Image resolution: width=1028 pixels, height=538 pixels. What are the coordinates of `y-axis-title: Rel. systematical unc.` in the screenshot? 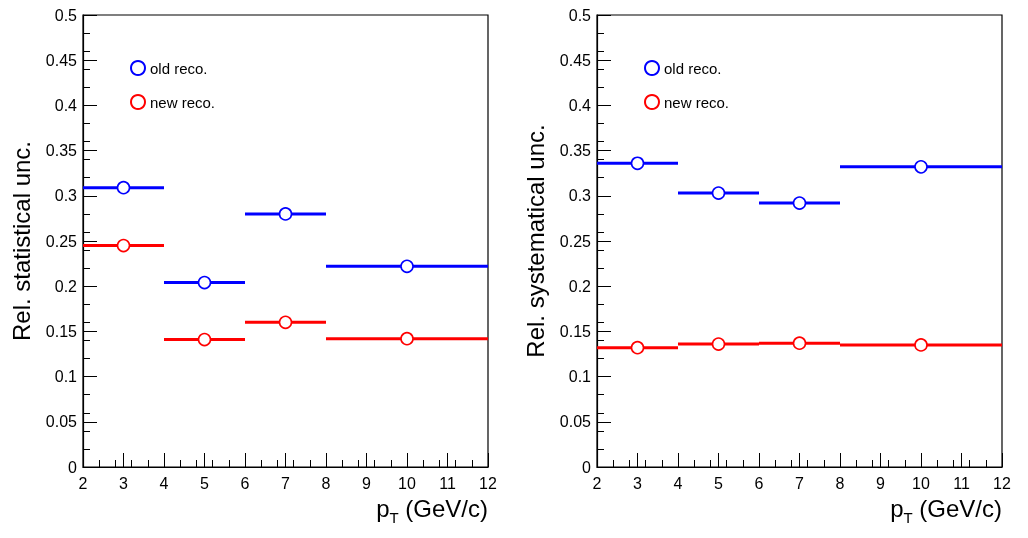 It's located at (535, 241).